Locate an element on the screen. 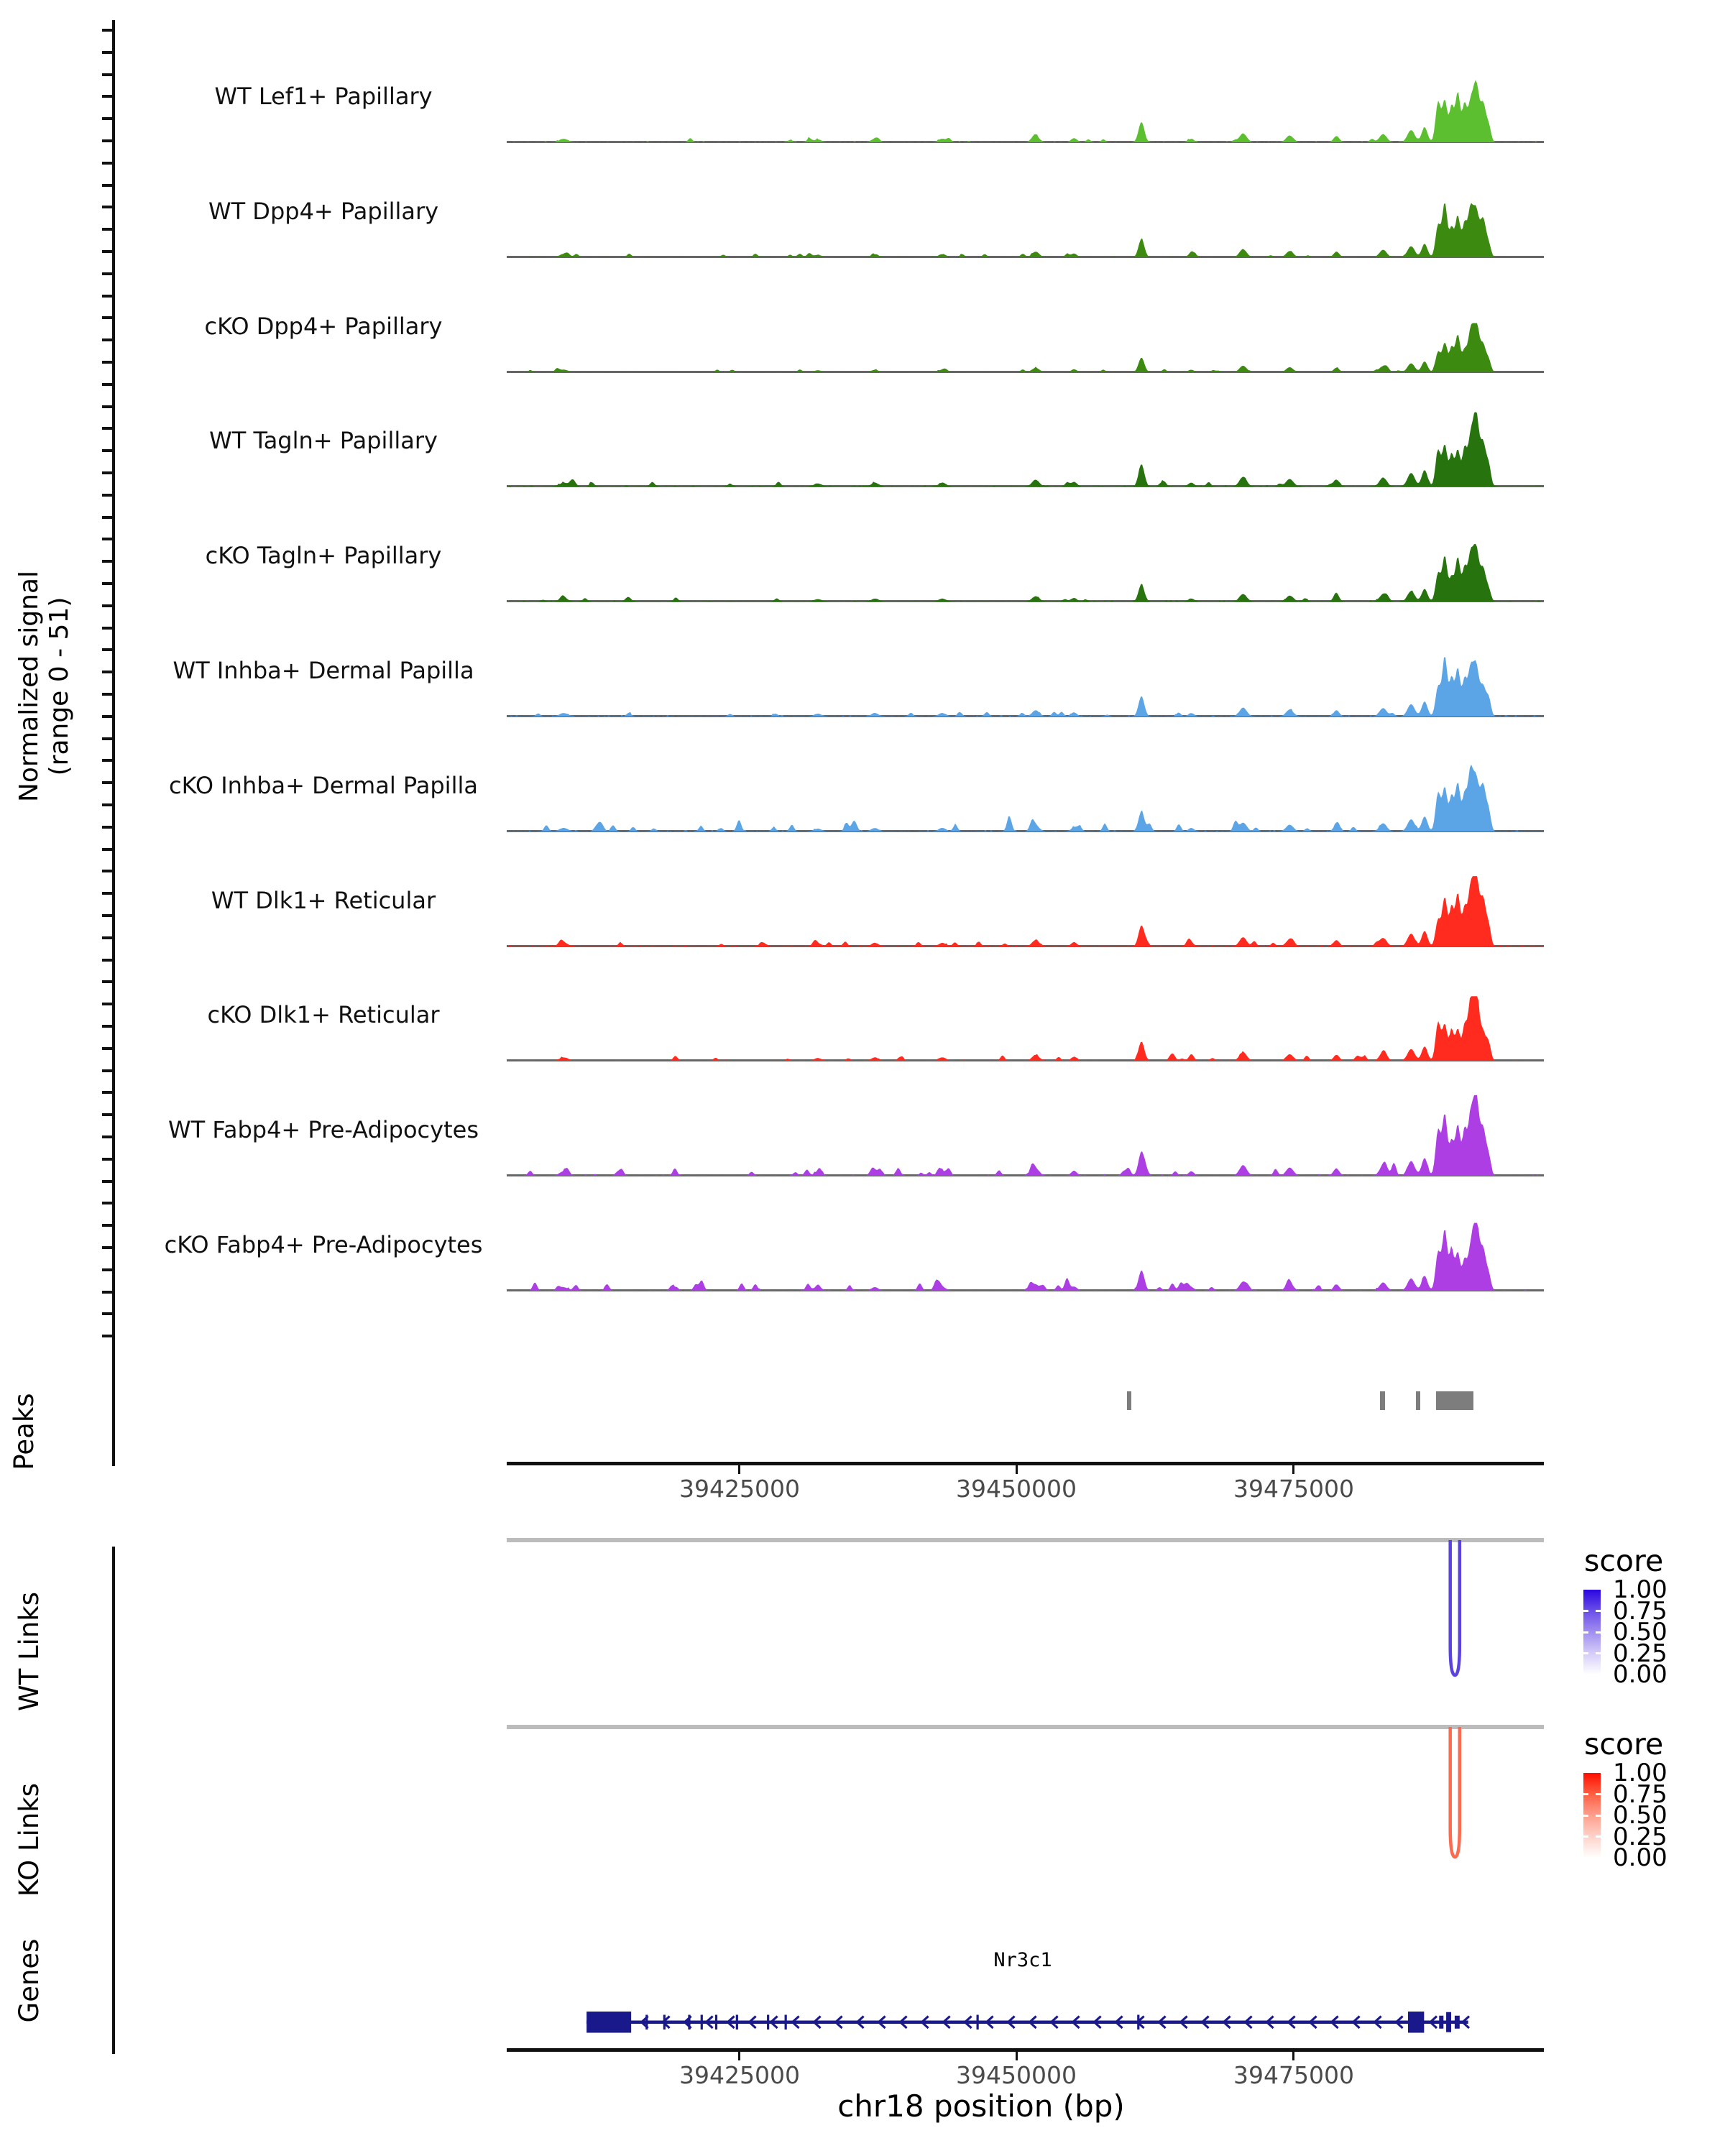  signal-track-label: WT Fabp4+ Pre-Adipocytes is located at coordinates (323, 1130).